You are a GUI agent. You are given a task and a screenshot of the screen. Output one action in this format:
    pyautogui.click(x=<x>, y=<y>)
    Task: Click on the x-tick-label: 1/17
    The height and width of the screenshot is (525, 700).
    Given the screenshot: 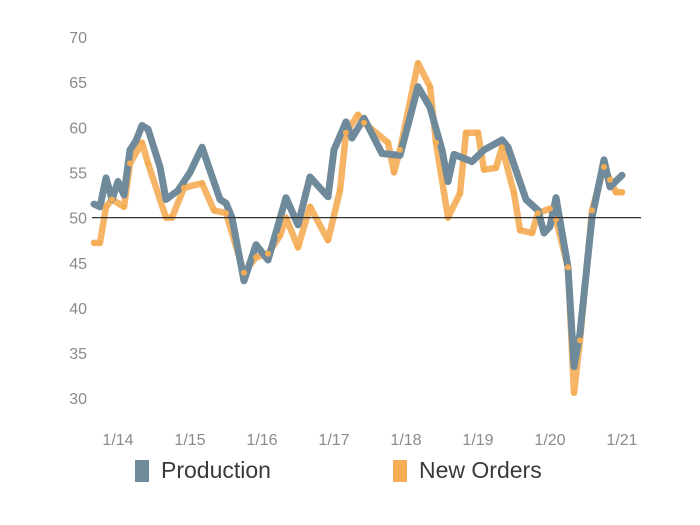 What is the action you would take?
    pyautogui.click(x=333, y=440)
    